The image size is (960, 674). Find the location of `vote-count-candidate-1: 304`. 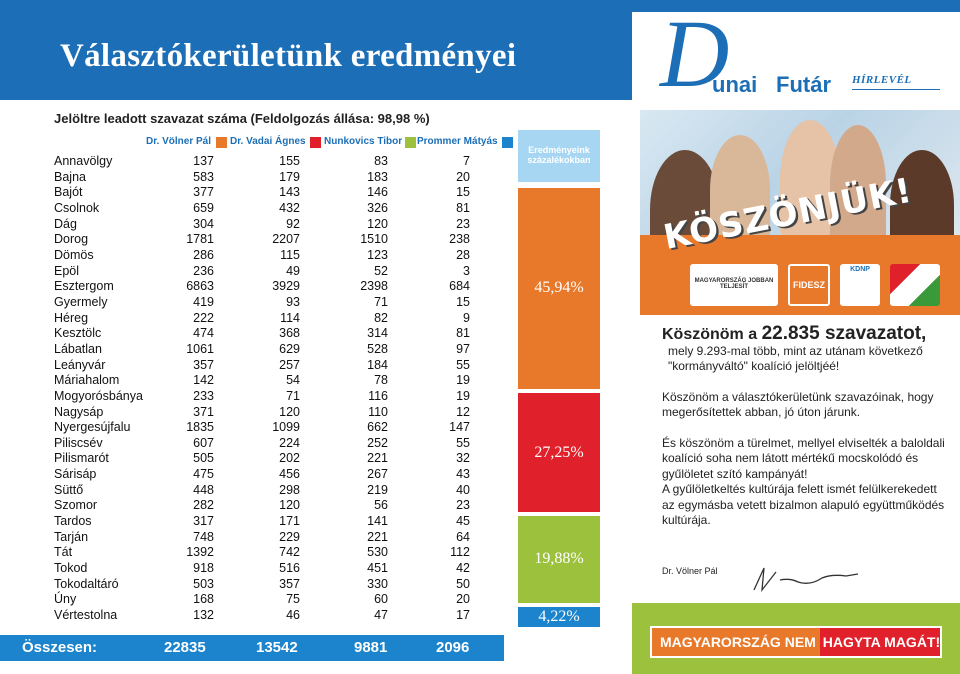

vote-count-candidate-1: 304 is located at coordinates (203, 223).